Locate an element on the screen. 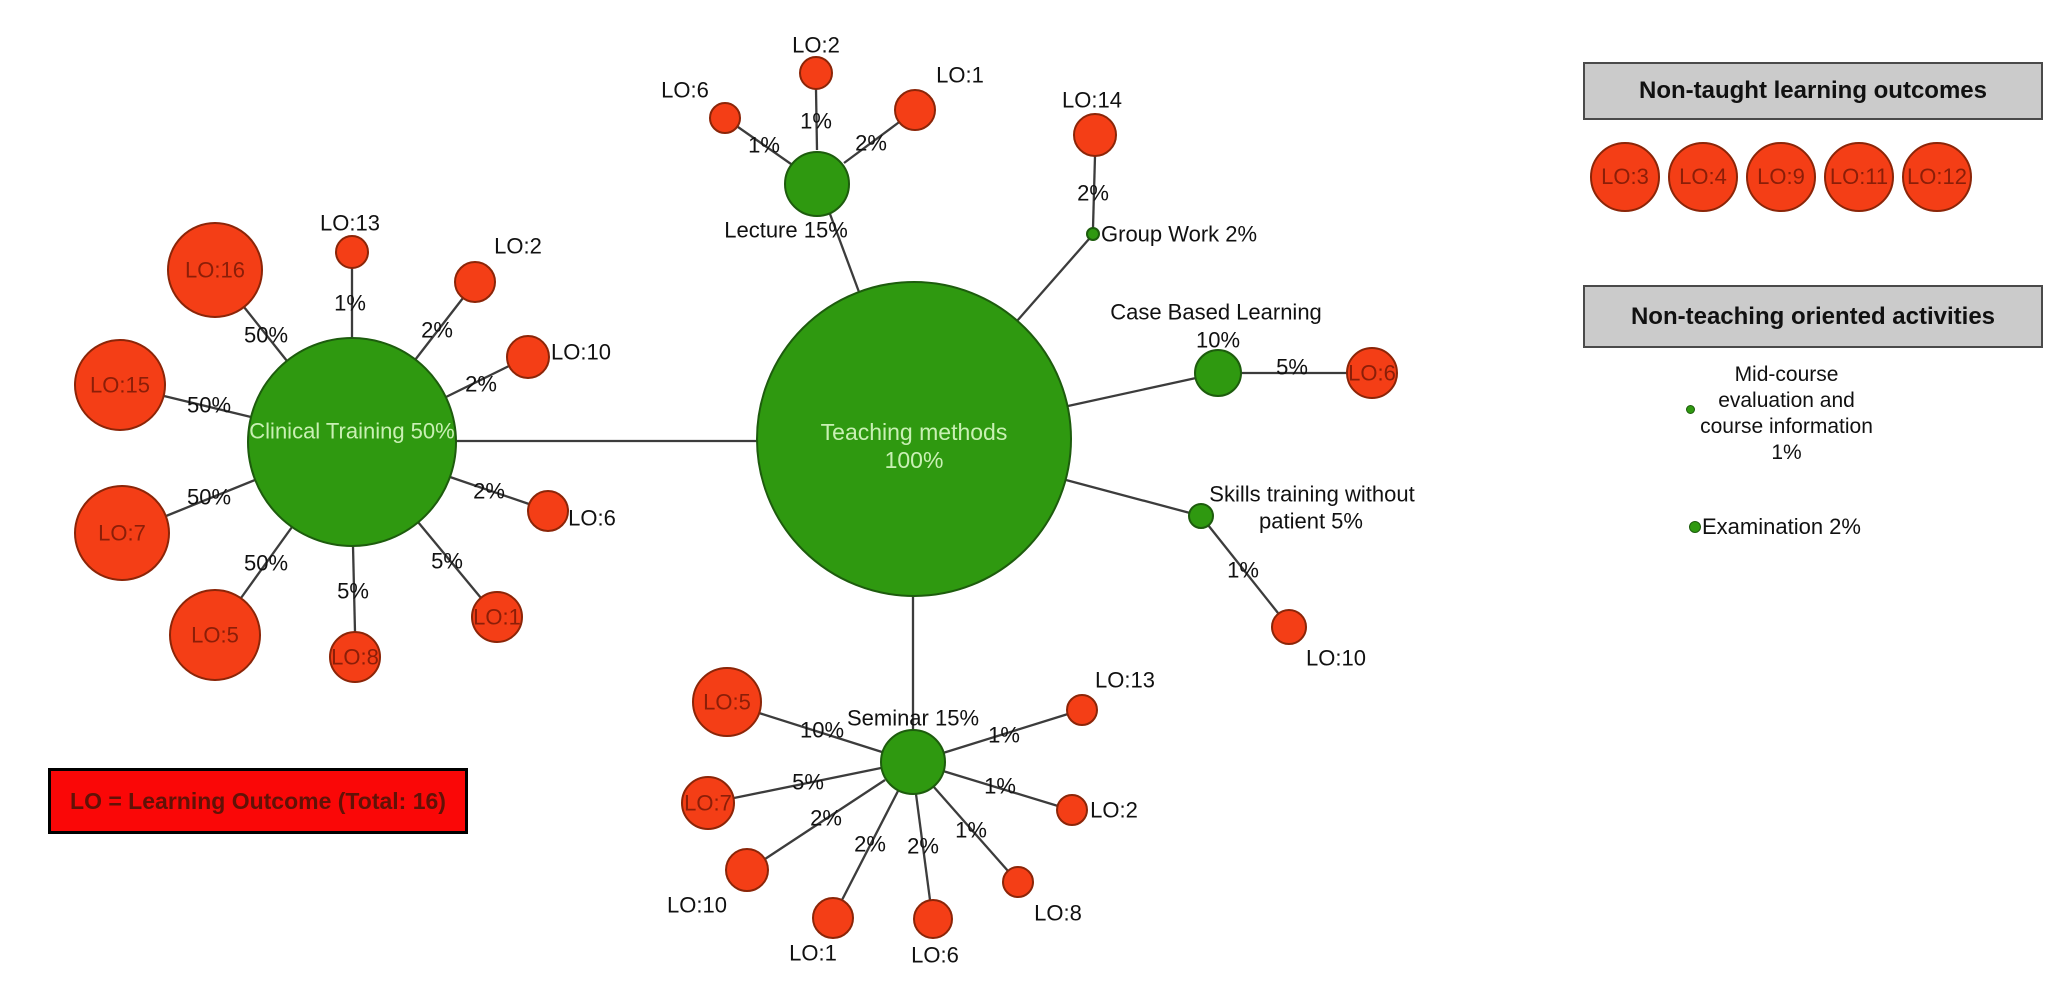  node-clinical-lo13 is located at coordinates (352, 252).